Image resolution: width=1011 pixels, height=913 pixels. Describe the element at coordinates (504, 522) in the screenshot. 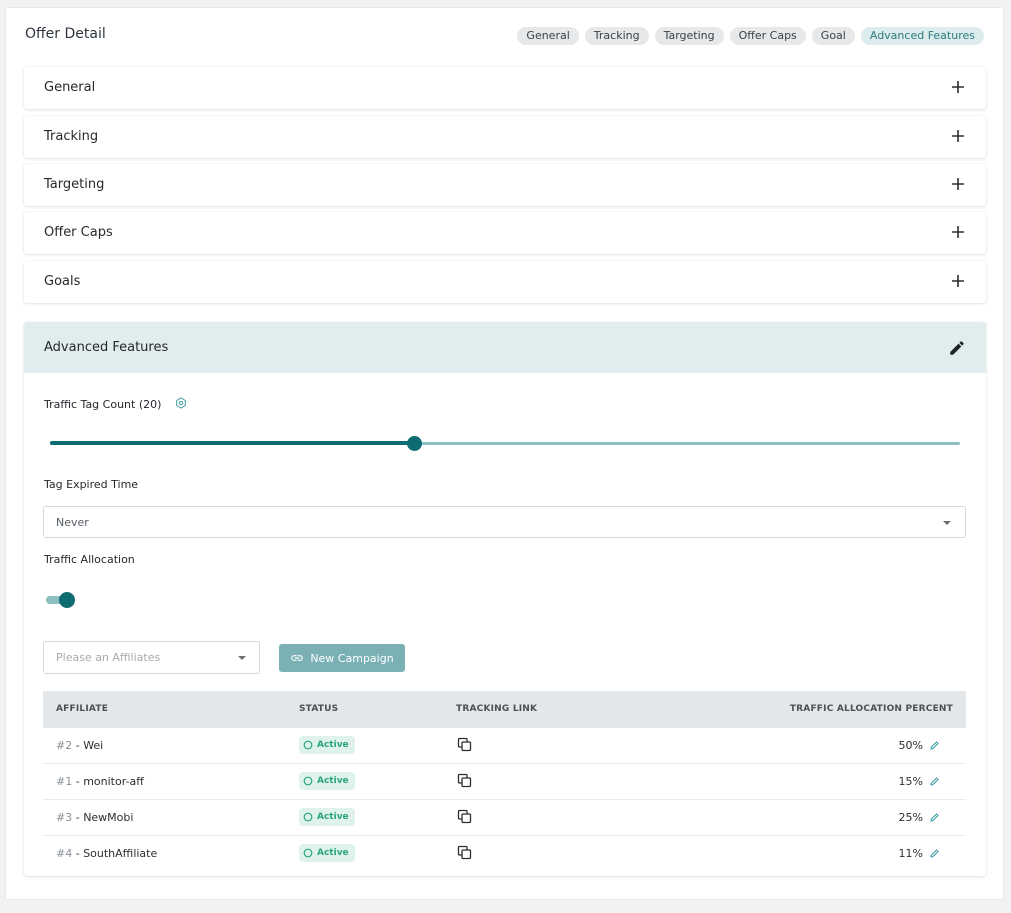

I see `tag-expired-time-select: Never` at that location.